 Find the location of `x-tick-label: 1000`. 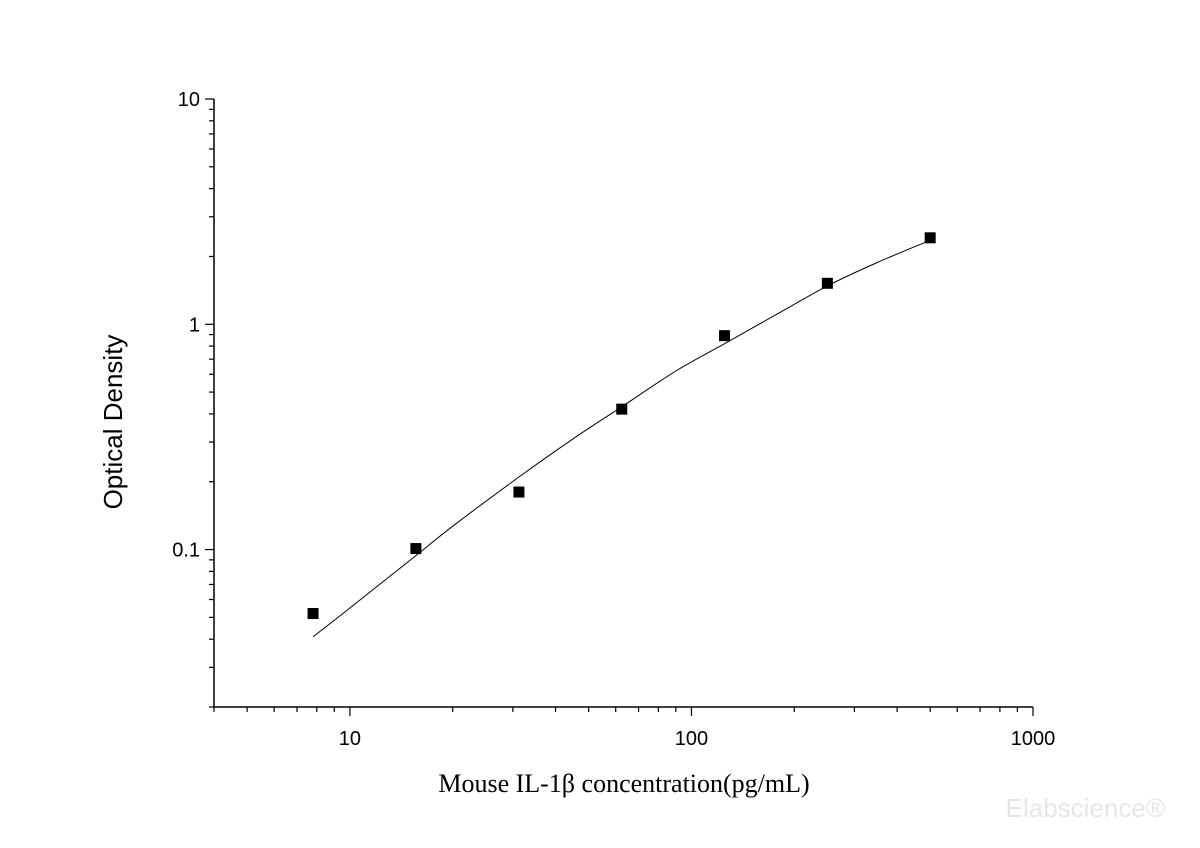

x-tick-label: 1000 is located at coordinates (1033, 739).